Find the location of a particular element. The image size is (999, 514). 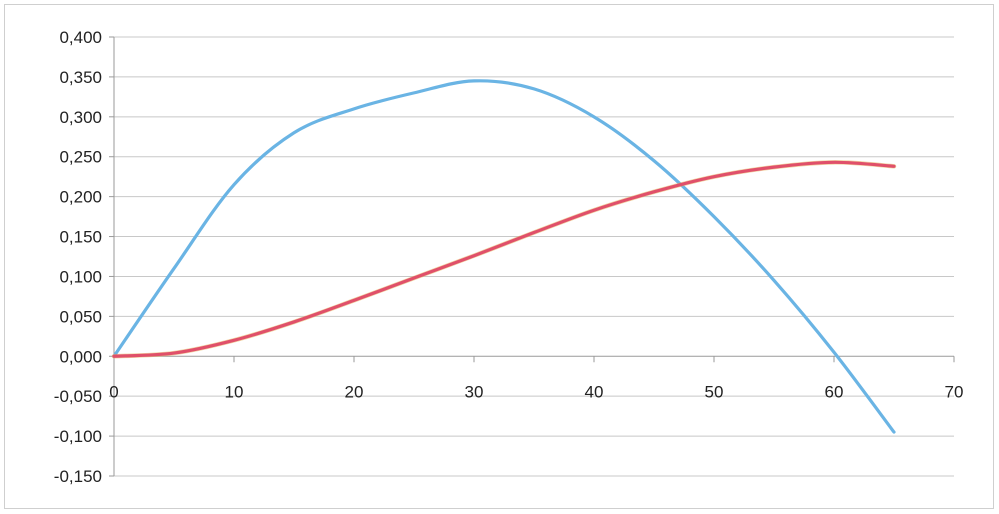

y-tick-label-1: -0,100 is located at coordinates (78, 436).